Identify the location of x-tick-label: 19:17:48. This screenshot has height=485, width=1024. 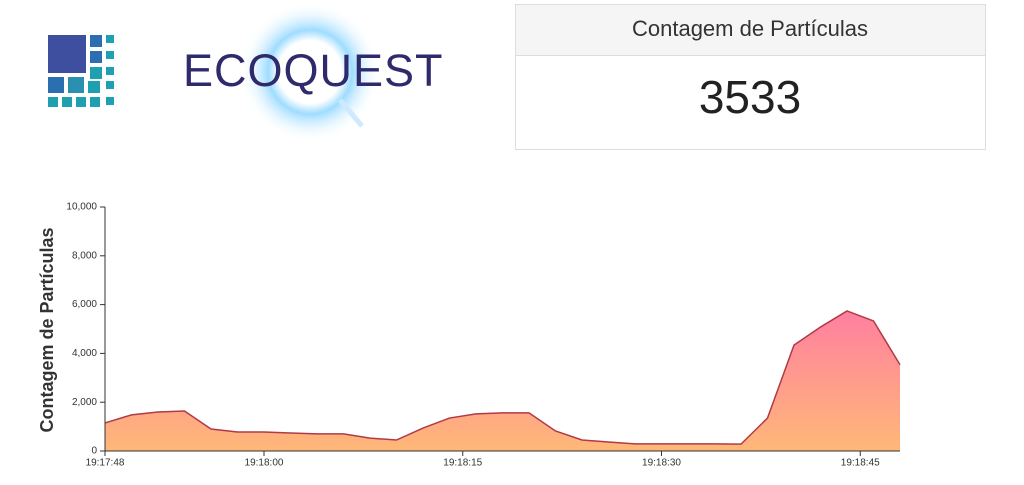
(105, 463).